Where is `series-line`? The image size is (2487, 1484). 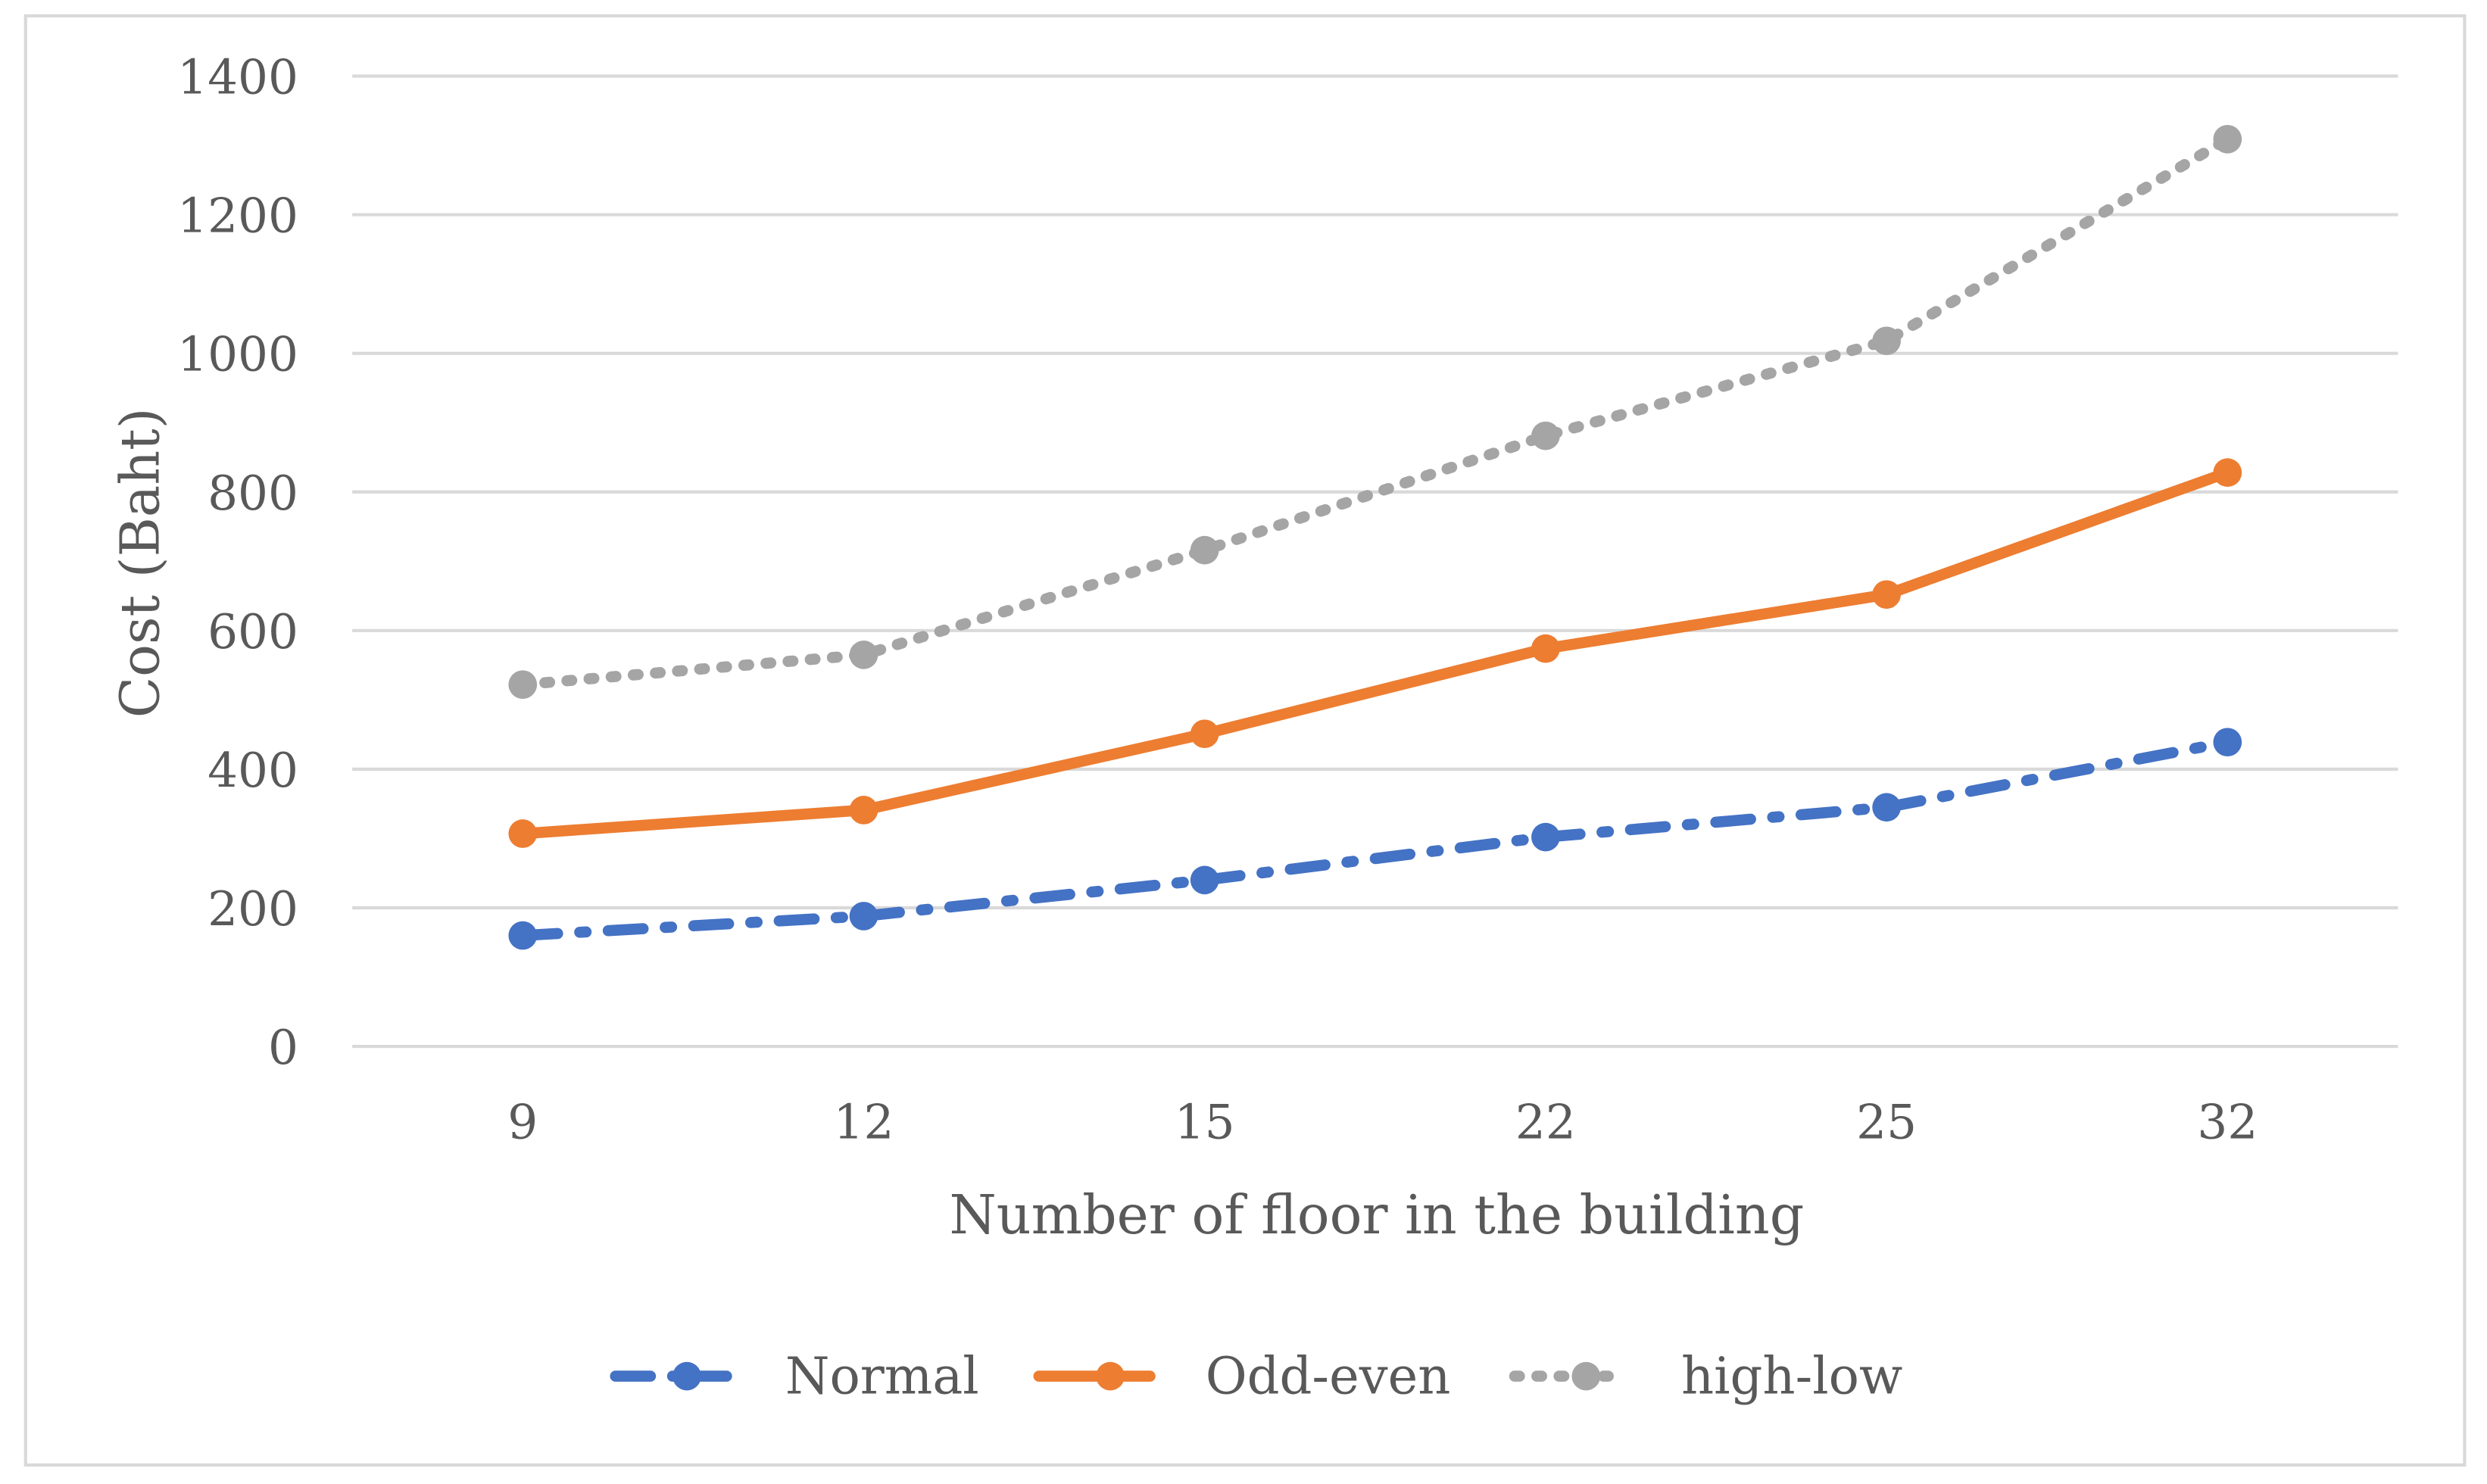 series-line is located at coordinates (1374, 838).